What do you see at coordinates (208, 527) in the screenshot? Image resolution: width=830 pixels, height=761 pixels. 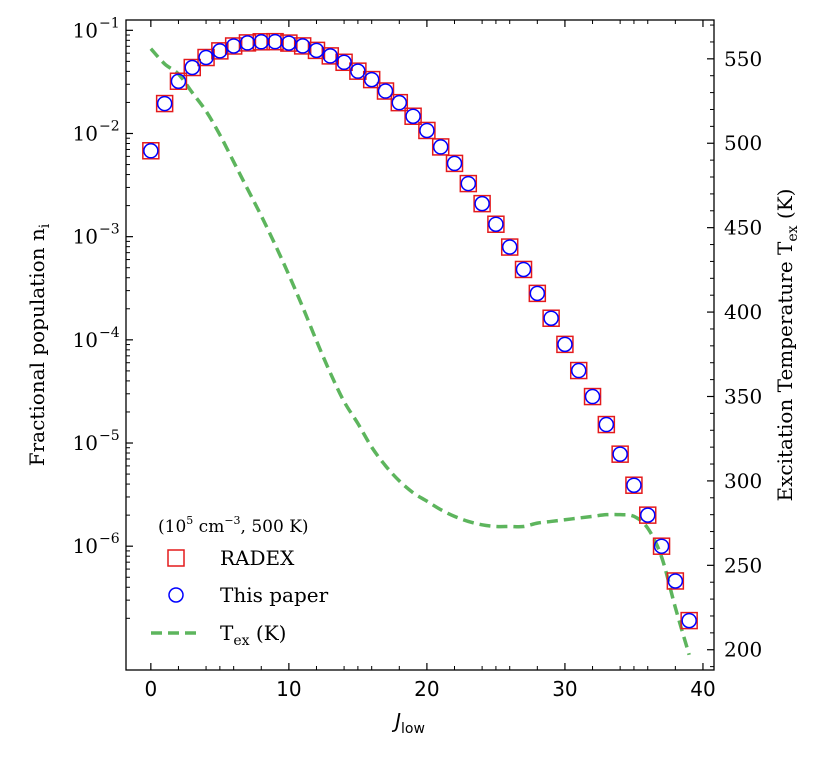 I see `legend-title-mid: cm` at bounding box center [208, 527].